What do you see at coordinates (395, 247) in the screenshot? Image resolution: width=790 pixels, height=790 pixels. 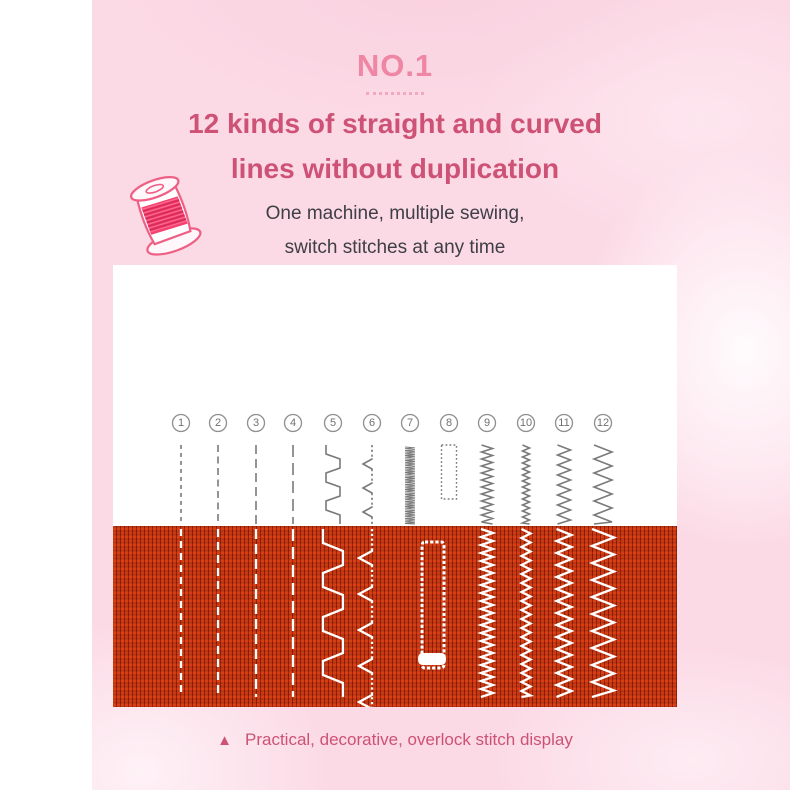 I see `subtitle-line2: switch stitches at any time` at bounding box center [395, 247].